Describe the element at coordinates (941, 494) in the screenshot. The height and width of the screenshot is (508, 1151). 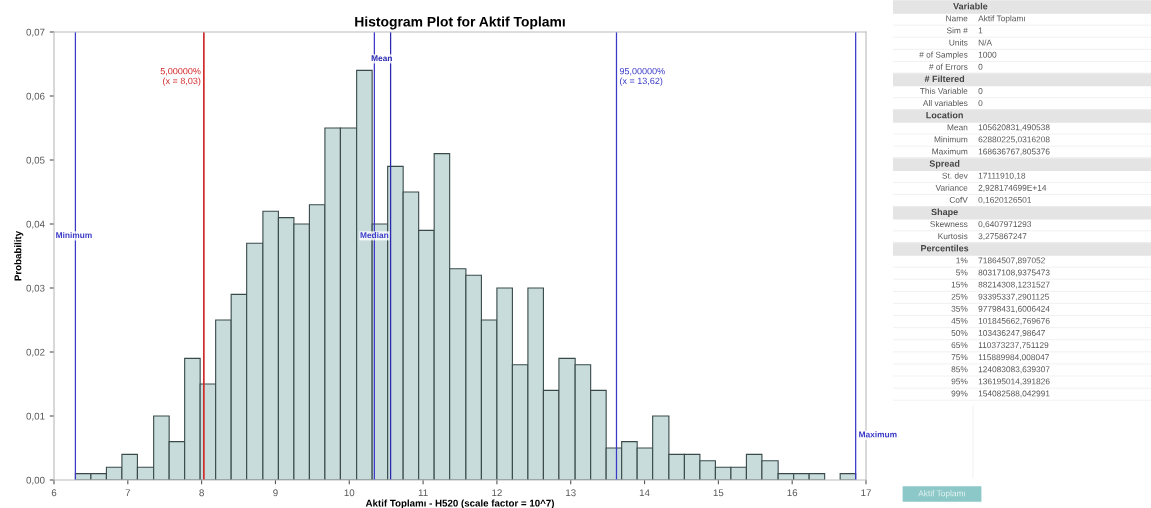
I see `text: Aktif Toplamı` at that location.